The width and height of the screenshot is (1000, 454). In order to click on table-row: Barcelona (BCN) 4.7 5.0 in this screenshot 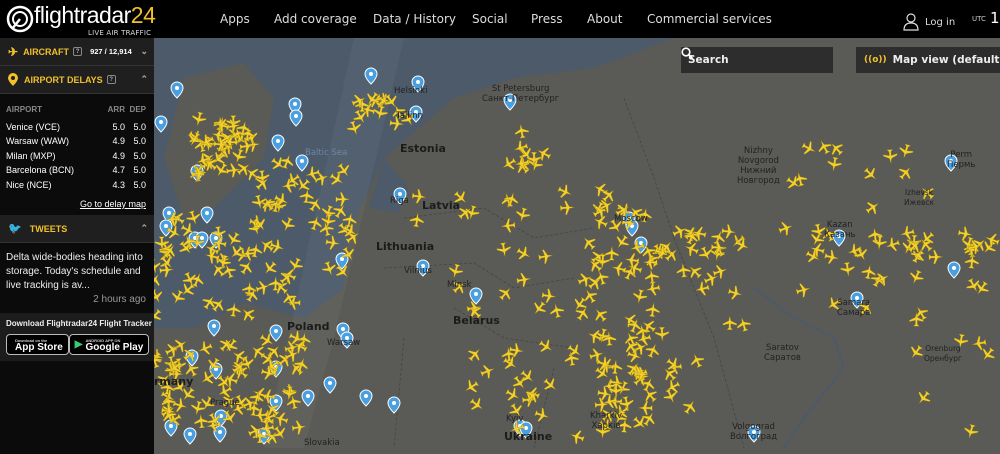, I will do `click(76, 170)`.